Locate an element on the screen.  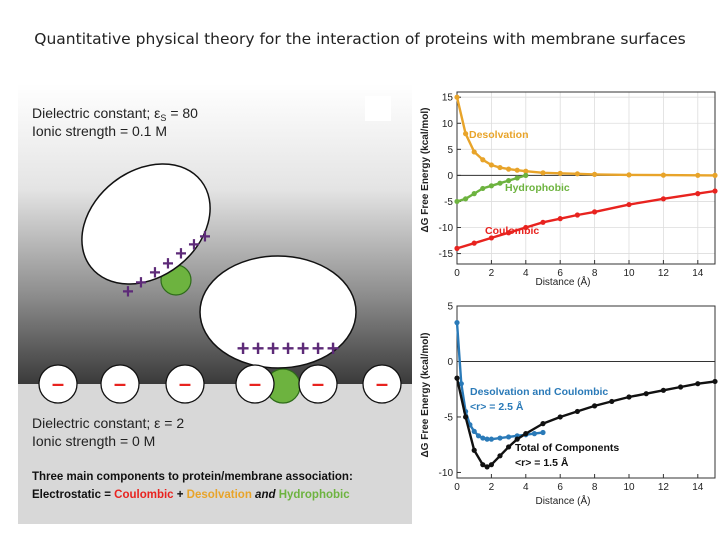
epsilon-symbol: ε is located at coordinates (157, 423).